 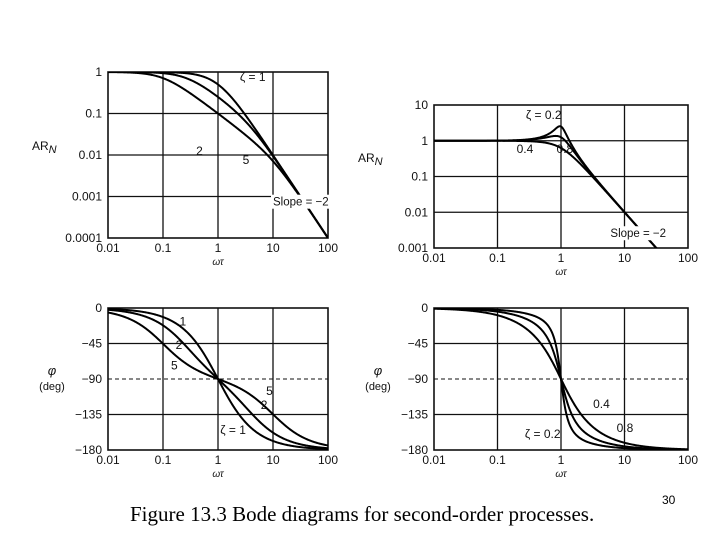 I want to click on curve-annotation: 1, so click(x=183, y=321).